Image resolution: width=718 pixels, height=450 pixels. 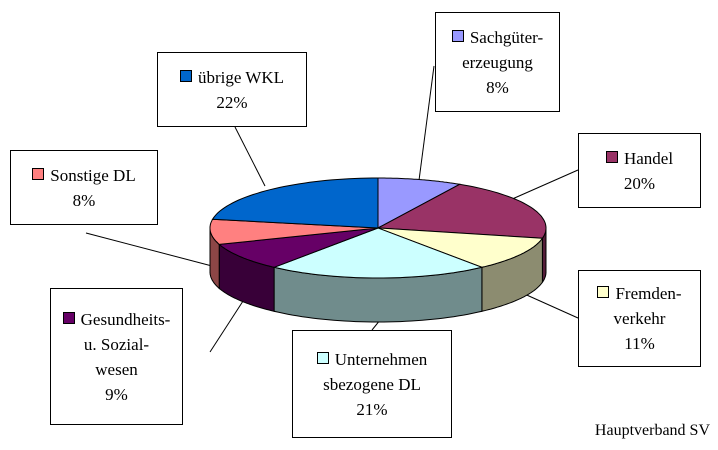 I want to click on legend-entry: Fremden- verkehr, so click(x=639, y=306).